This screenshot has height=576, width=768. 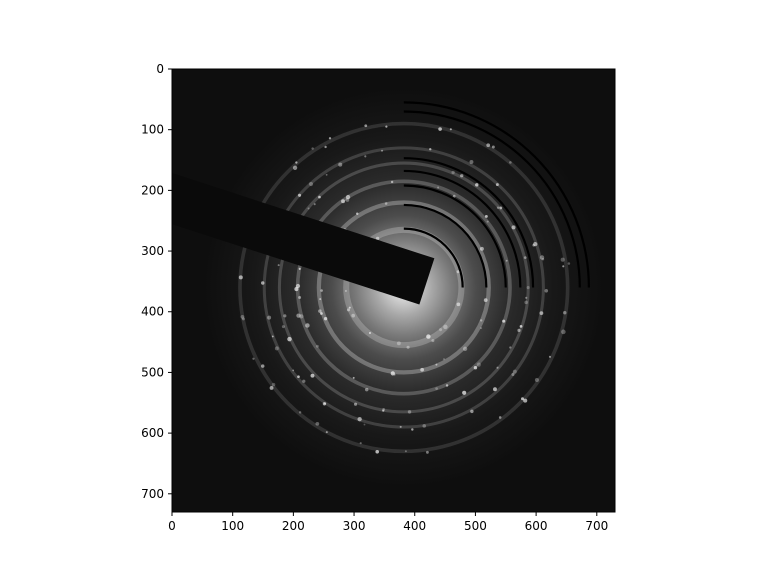 I want to click on x-tick-label: 0, so click(x=172, y=526).